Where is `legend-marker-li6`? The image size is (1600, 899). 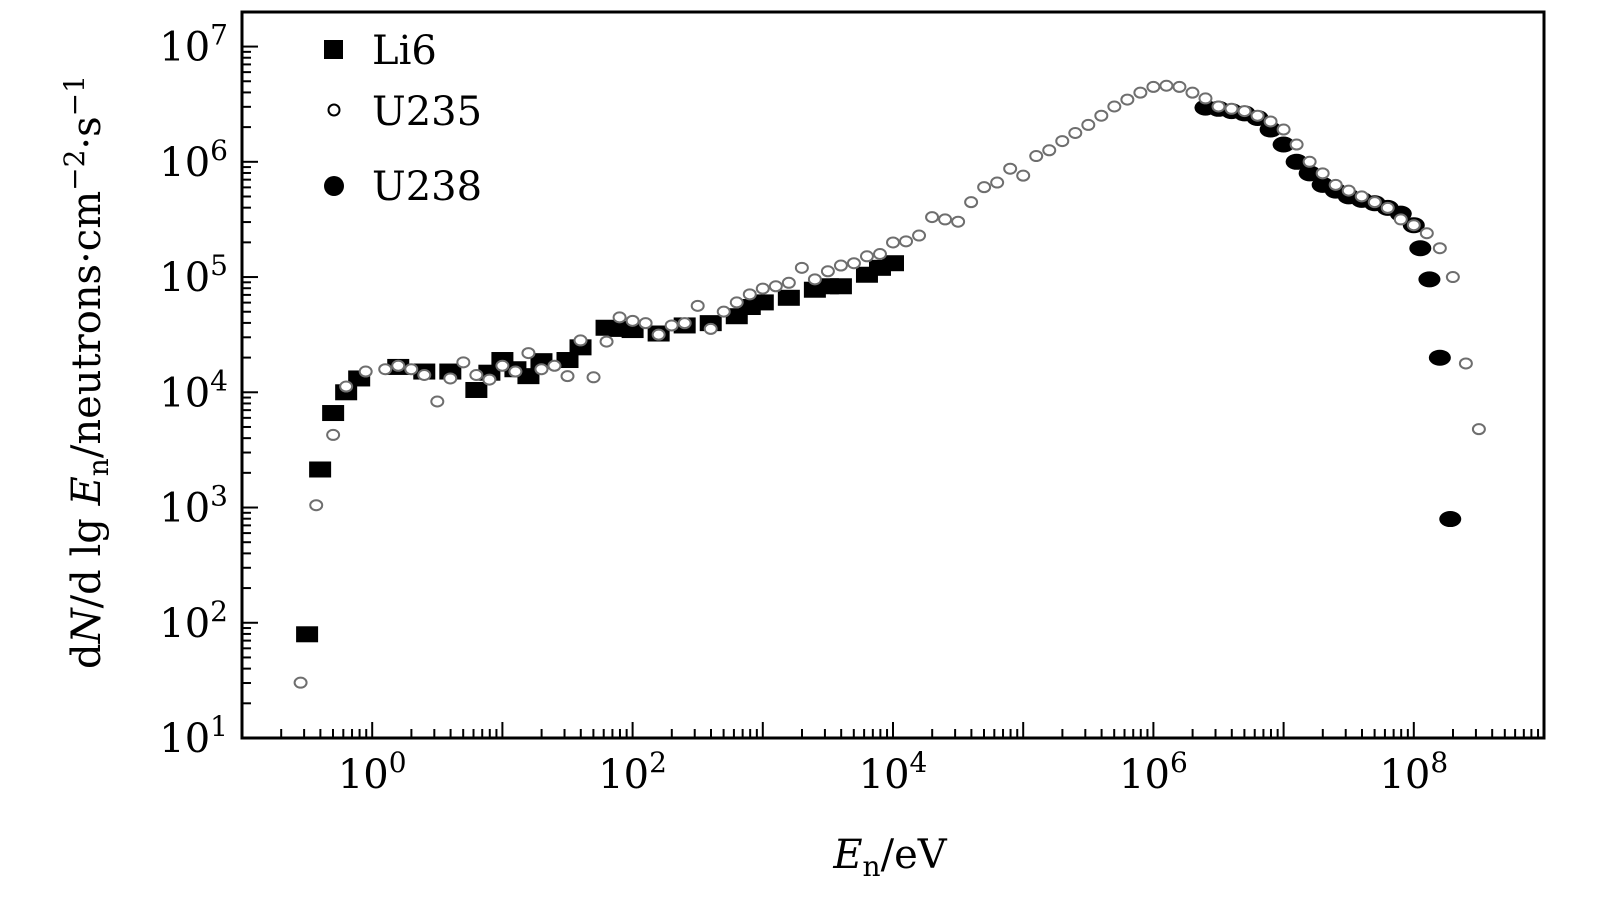 legend-marker-li6 is located at coordinates (333, 49).